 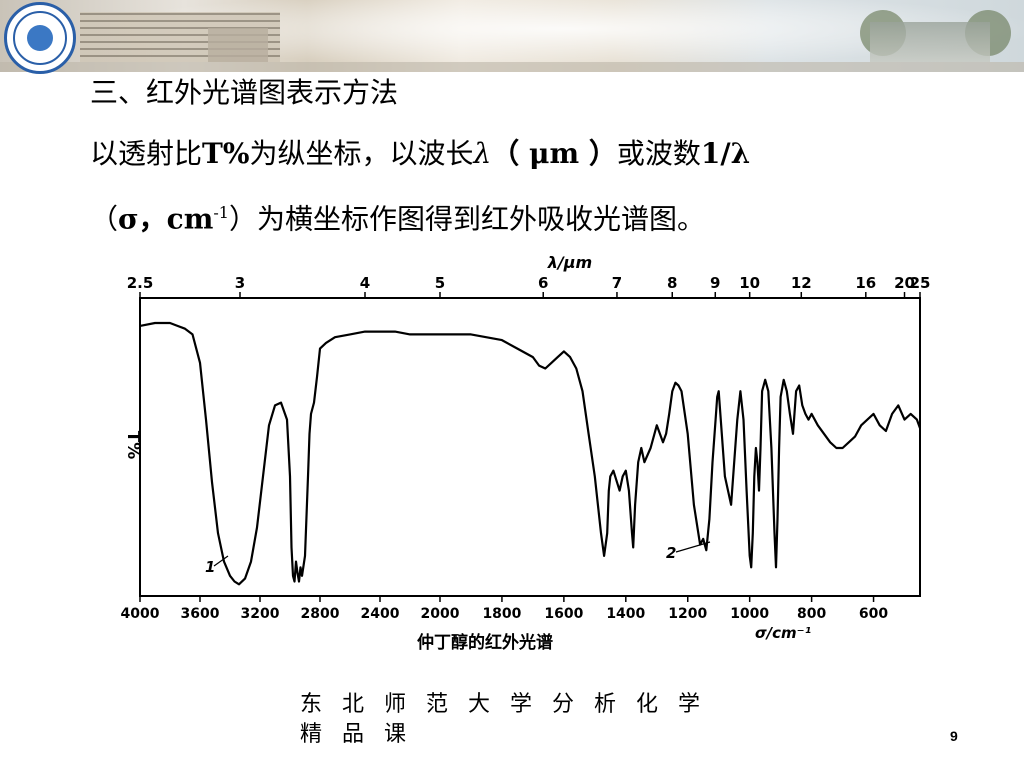 I want to click on top-tick-label: 20, so click(x=904, y=283).